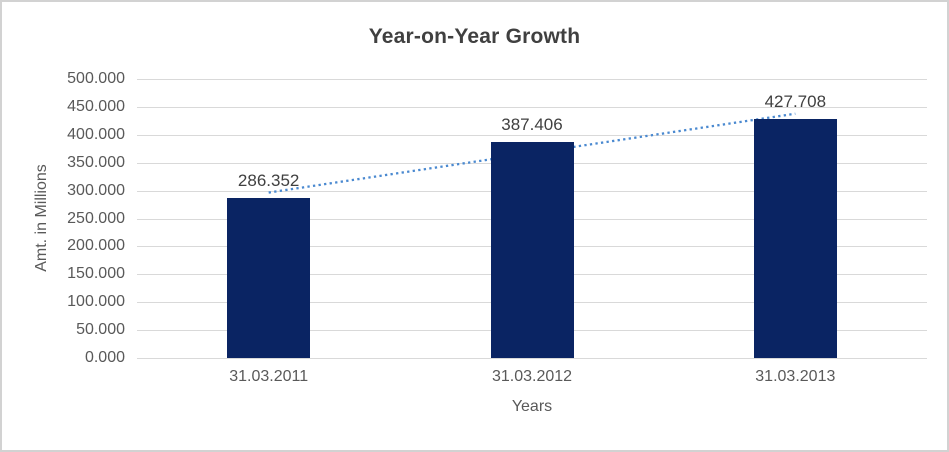 The height and width of the screenshot is (452, 949). Describe the element at coordinates (96, 302) in the screenshot. I see `y-tick-label: 100.000` at that location.